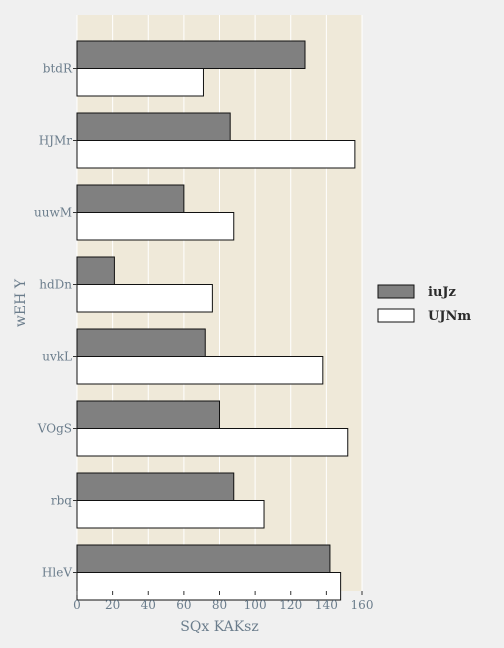  What do you see at coordinates (216, 155) in the screenshot?
I see `bar-UJNm-HJMr` at bounding box center [216, 155].